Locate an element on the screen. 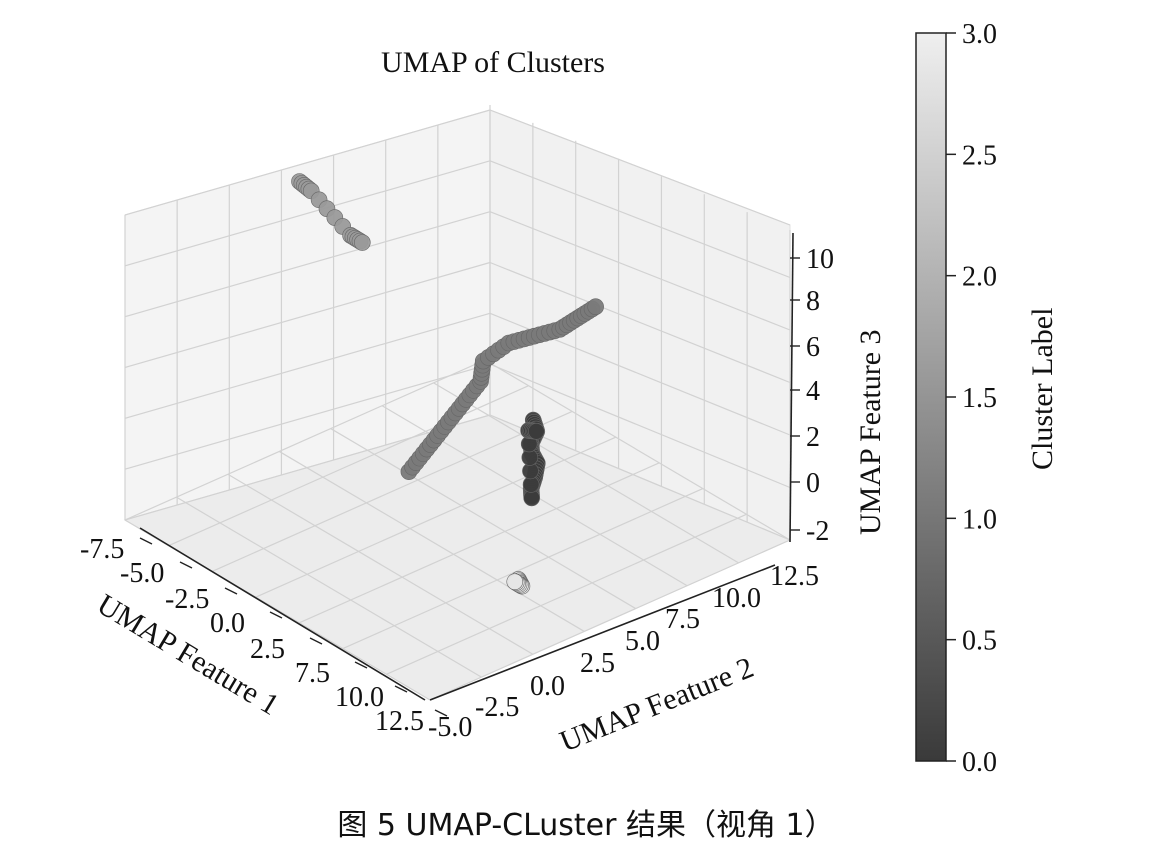  y-tick-label: -5.0 is located at coordinates (450, 727).